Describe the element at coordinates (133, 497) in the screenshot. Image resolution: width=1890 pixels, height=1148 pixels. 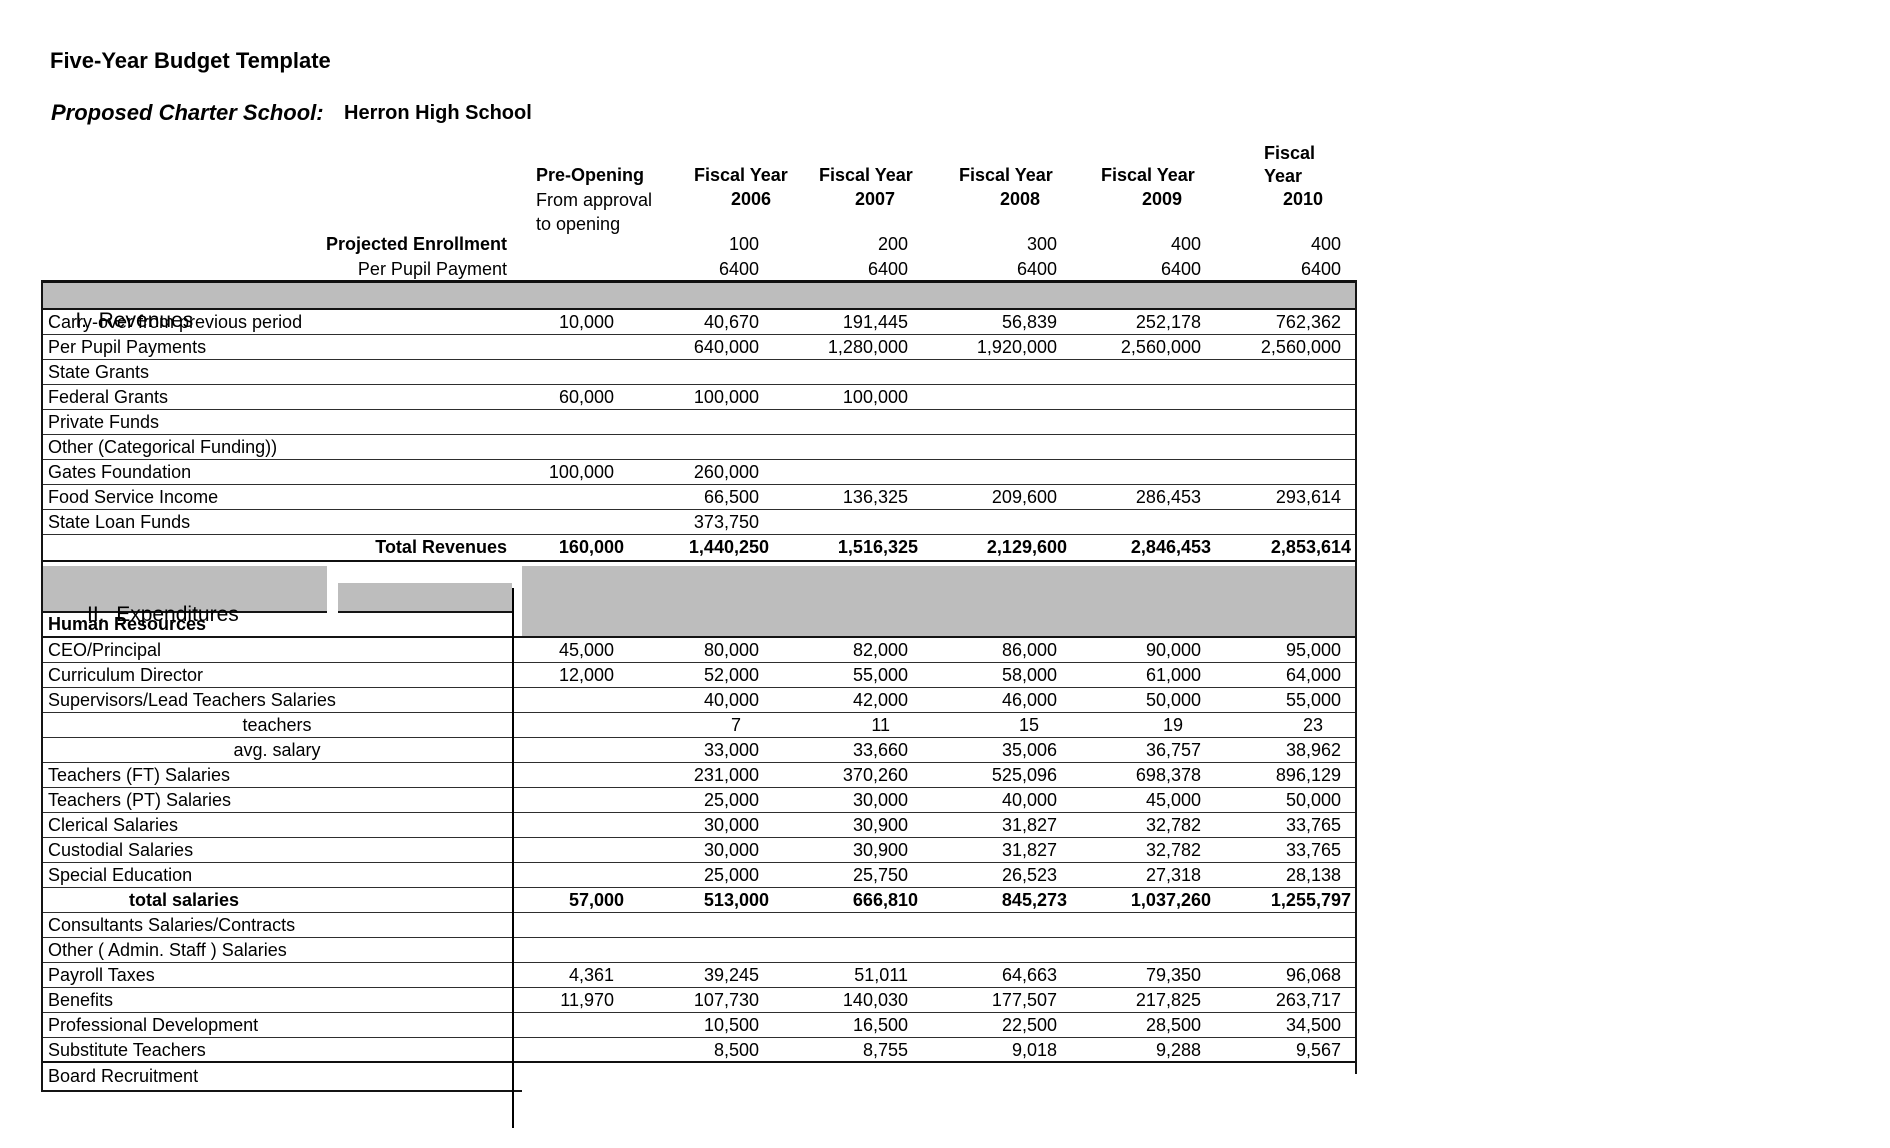
I see `row-label: Food Service Income` at that location.